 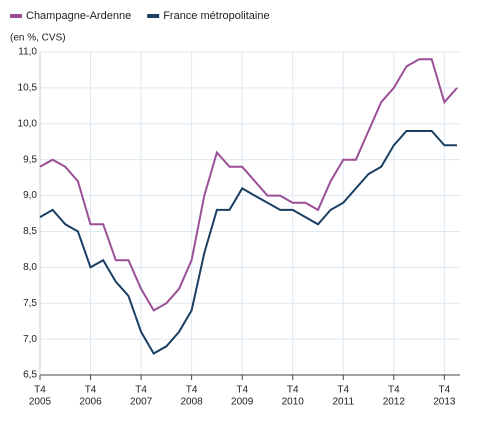 What do you see at coordinates (192, 402) in the screenshot?
I see `x-tick-label: 2008` at bounding box center [192, 402].